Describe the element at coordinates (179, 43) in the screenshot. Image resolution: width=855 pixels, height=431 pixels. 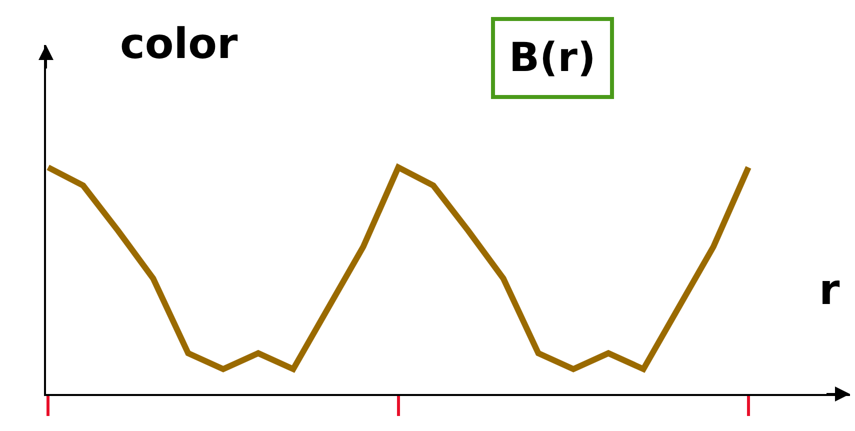
I see `y-axis-title: color` at that location.